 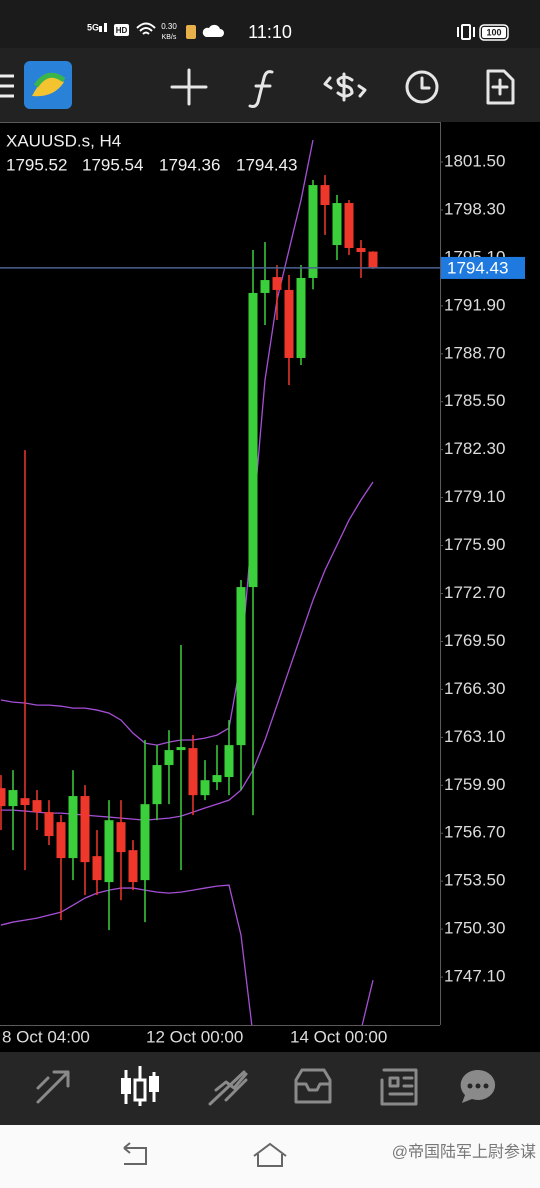 I want to click on y-tick-label: 1769.50, so click(x=474, y=640).